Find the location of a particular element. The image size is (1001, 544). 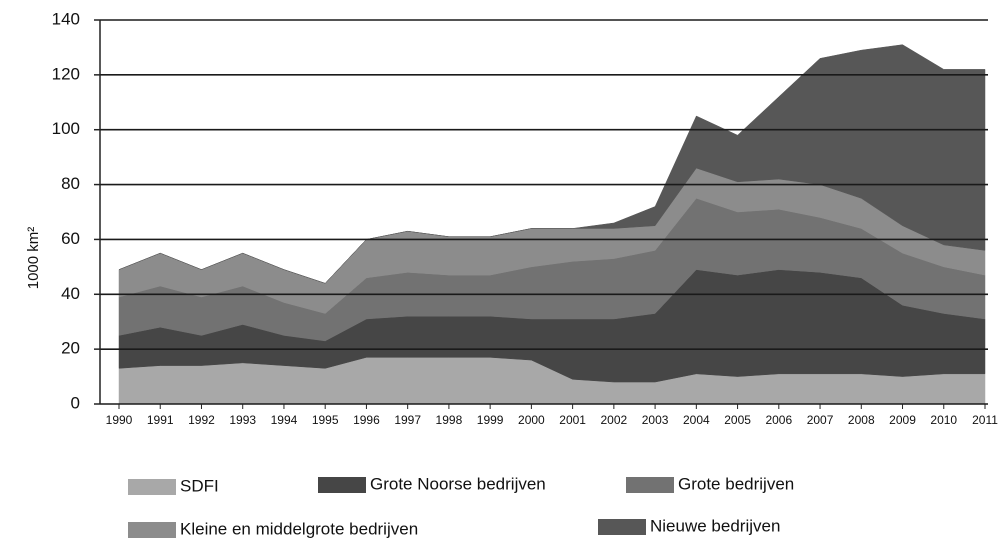

x-tick-label: 1993 is located at coordinates (242, 420).